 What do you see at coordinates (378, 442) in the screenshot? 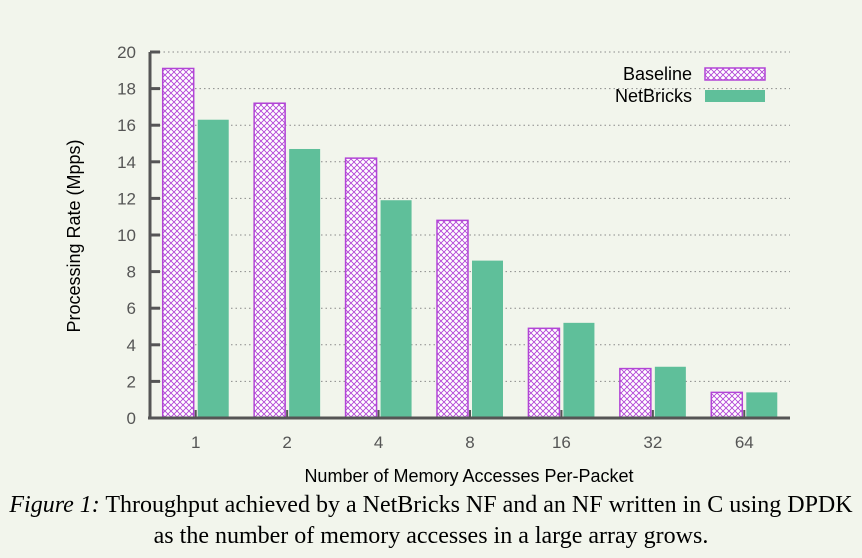
I see `x-tick-label: 4` at bounding box center [378, 442].